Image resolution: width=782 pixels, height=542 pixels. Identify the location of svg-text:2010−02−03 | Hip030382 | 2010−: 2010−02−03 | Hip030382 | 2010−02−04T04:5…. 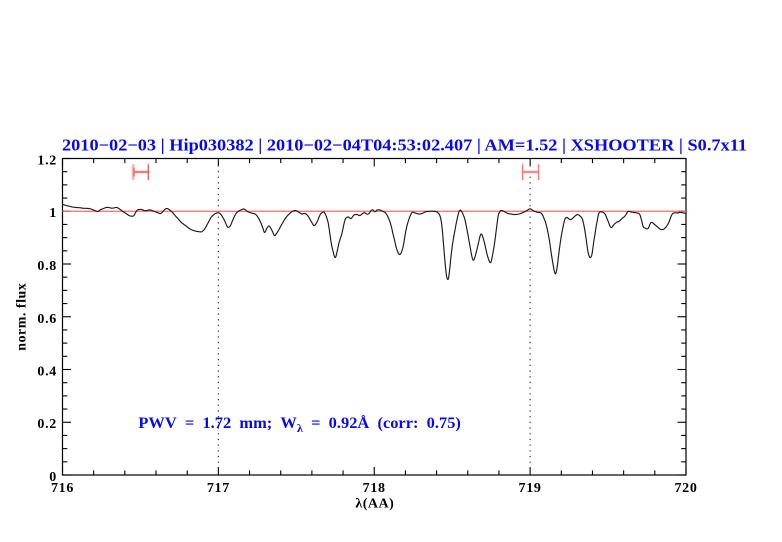
(404, 144).